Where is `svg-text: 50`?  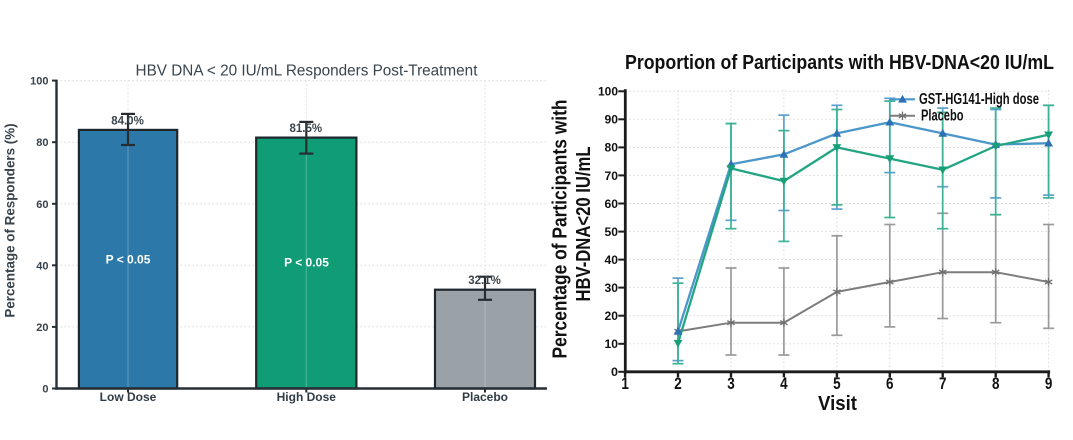
svg-text: 50 is located at coordinates (612, 232).